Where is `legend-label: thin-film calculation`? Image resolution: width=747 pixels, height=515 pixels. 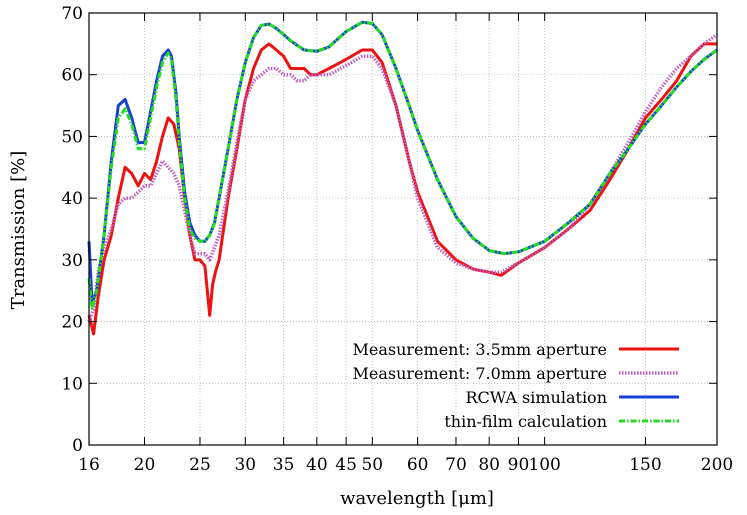 legend-label: thin-film calculation is located at coordinates (525, 421).